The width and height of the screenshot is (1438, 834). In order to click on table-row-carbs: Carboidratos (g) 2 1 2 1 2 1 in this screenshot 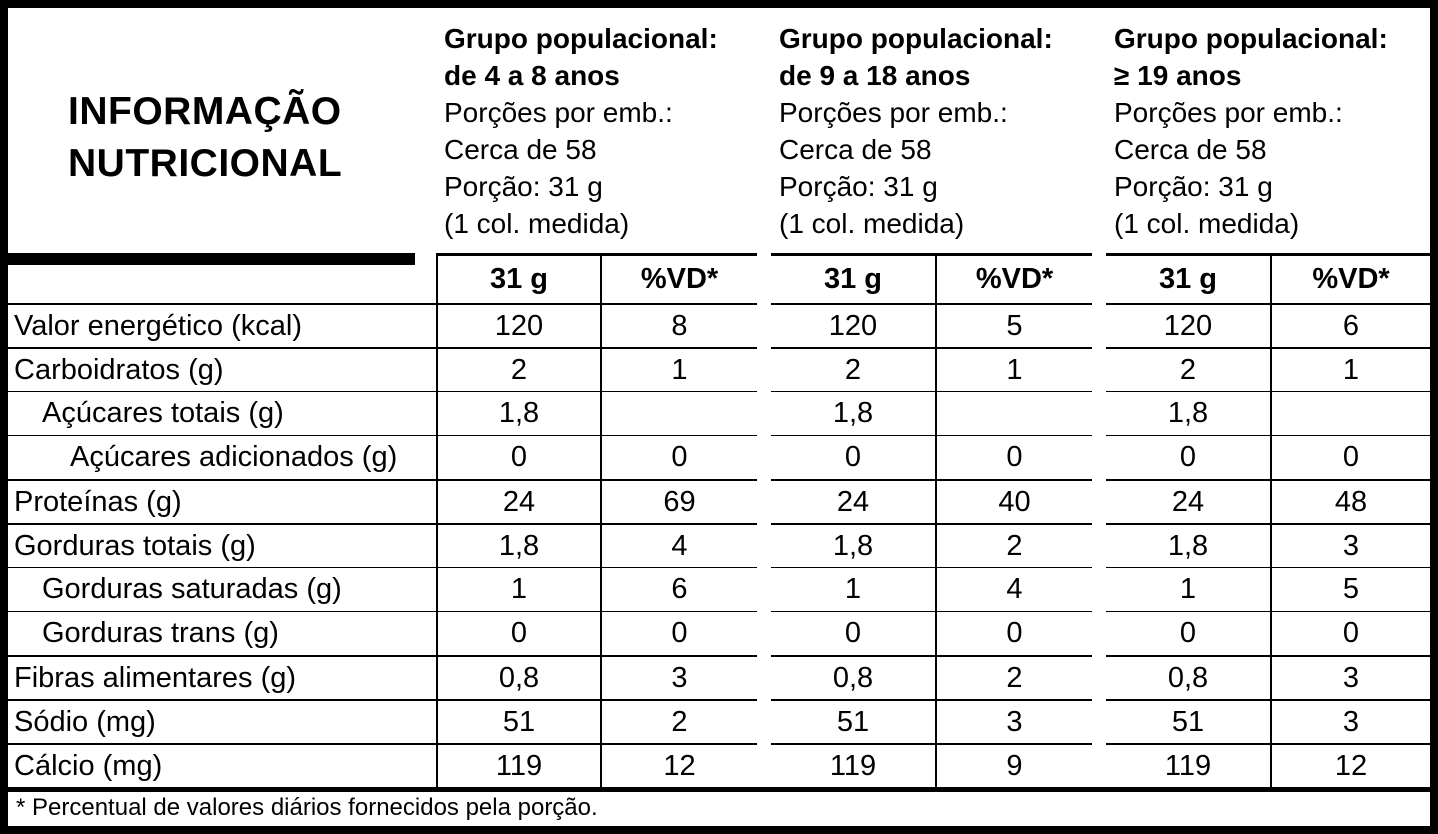, I will do `click(719, 369)`.